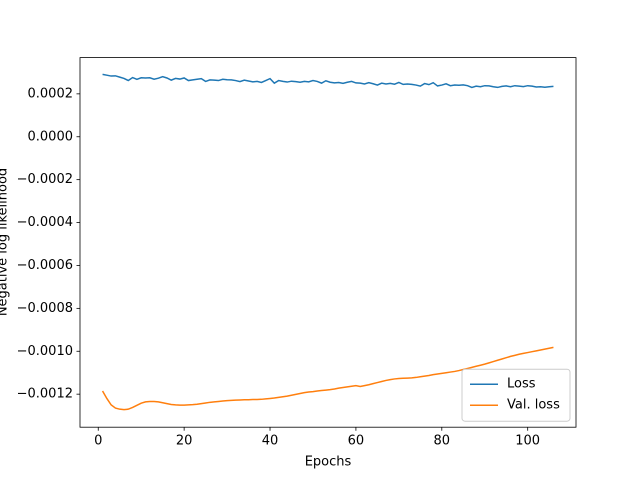 The height and width of the screenshot is (480, 640). What do you see at coordinates (328, 462) in the screenshot?
I see `x-axis-label: Epochs` at bounding box center [328, 462].